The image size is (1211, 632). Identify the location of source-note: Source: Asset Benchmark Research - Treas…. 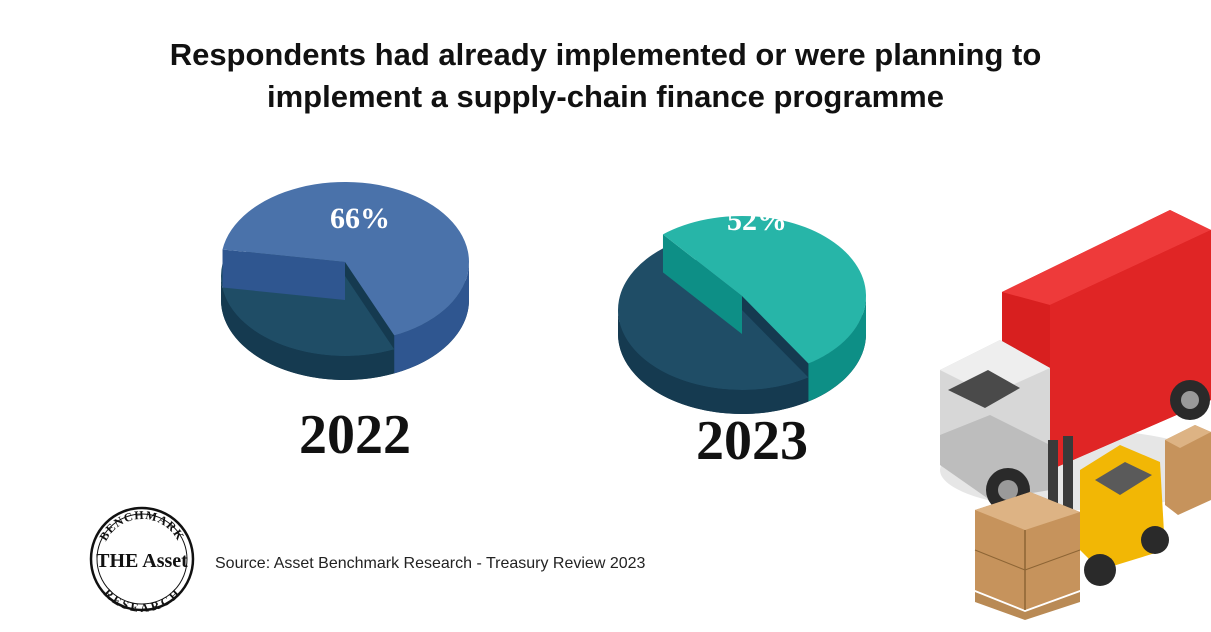
(430, 563).